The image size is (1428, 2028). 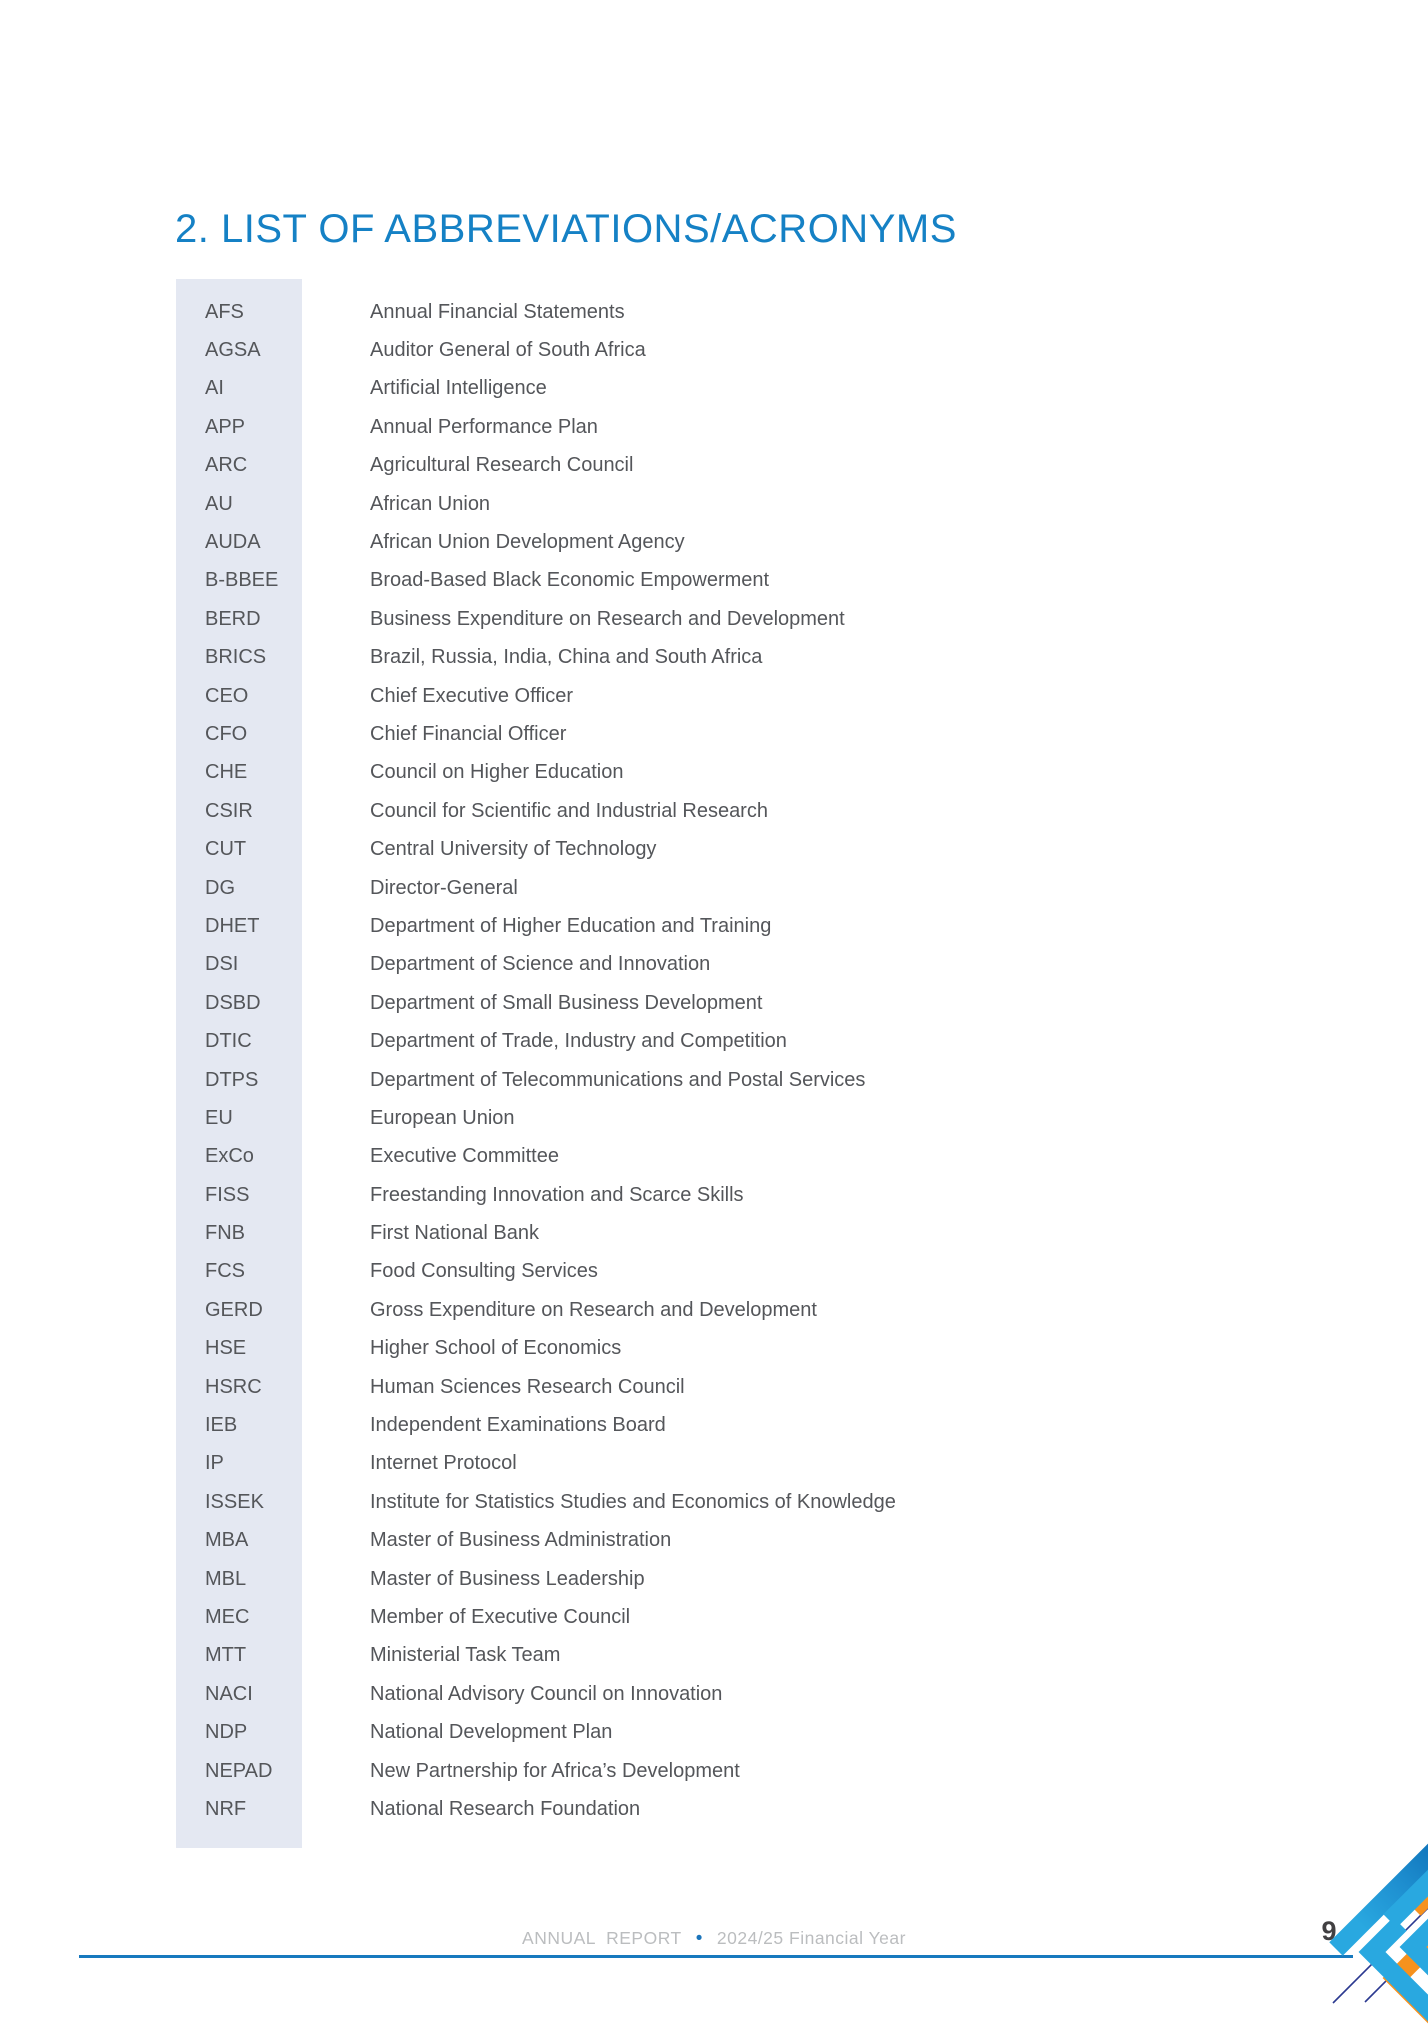 I want to click on abbreviation-label: GERD, so click(x=234, y=1309).